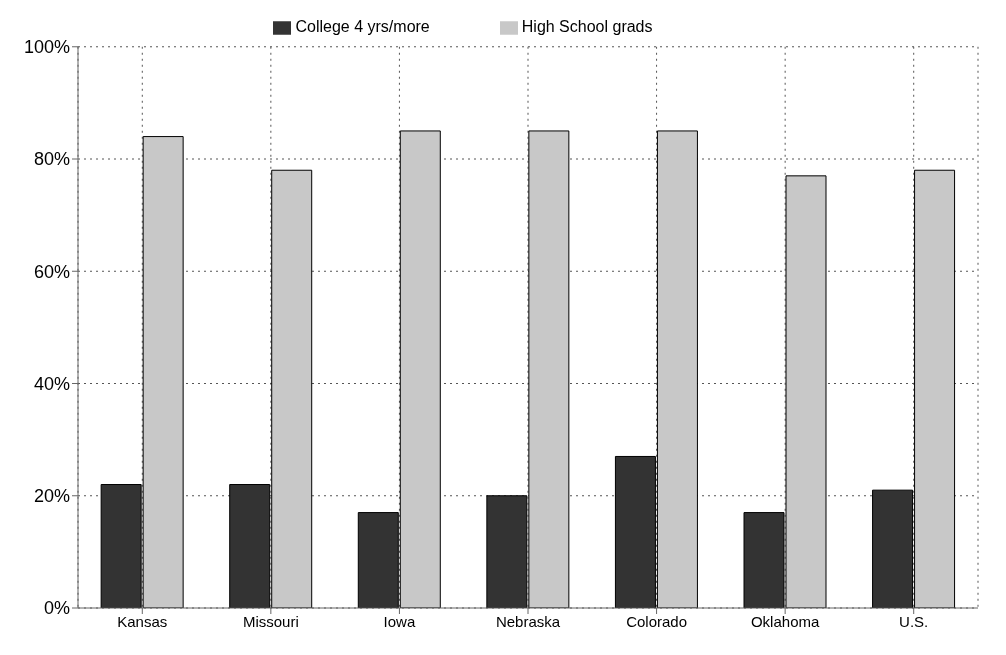 The height and width of the screenshot is (655, 1006). What do you see at coordinates (587, 26) in the screenshot?
I see `legend-label: High School grads` at bounding box center [587, 26].